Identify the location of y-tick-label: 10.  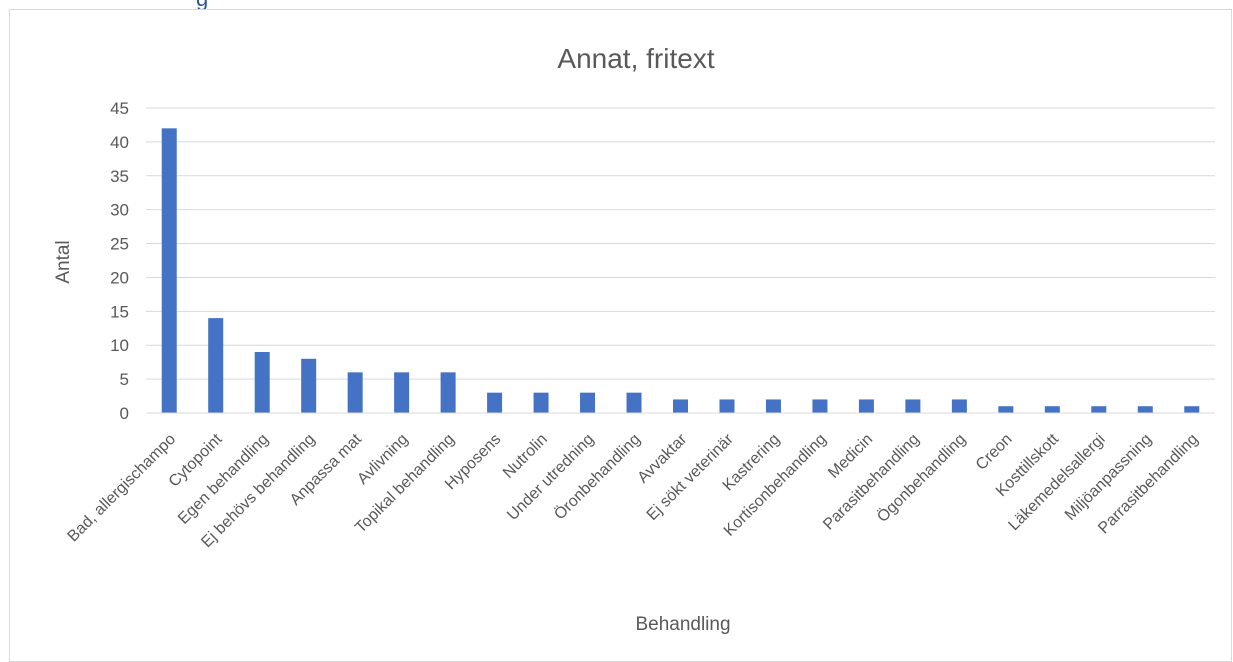
(119, 345).